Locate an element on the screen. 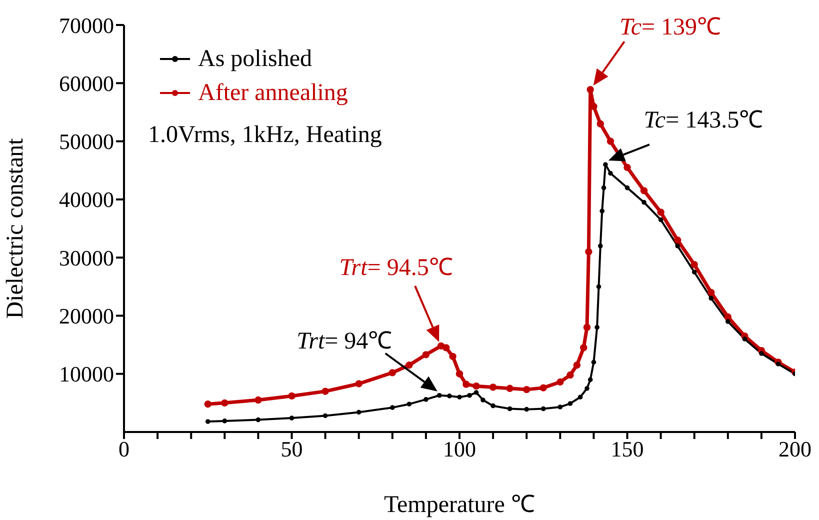 The image size is (819, 520). y-tick-label: 40000 is located at coordinates (86, 199).